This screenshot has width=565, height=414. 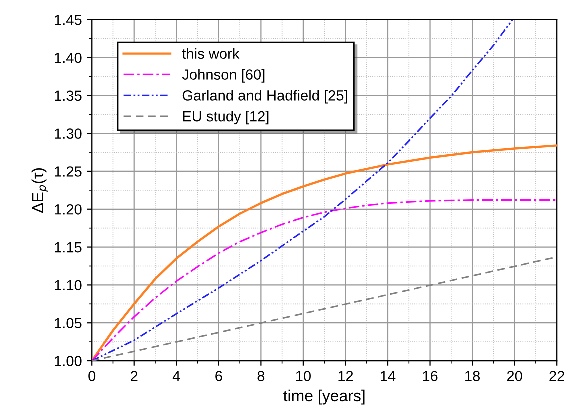 What do you see at coordinates (92, 376) in the screenshot?
I see `x-tick-label: 0` at bounding box center [92, 376].